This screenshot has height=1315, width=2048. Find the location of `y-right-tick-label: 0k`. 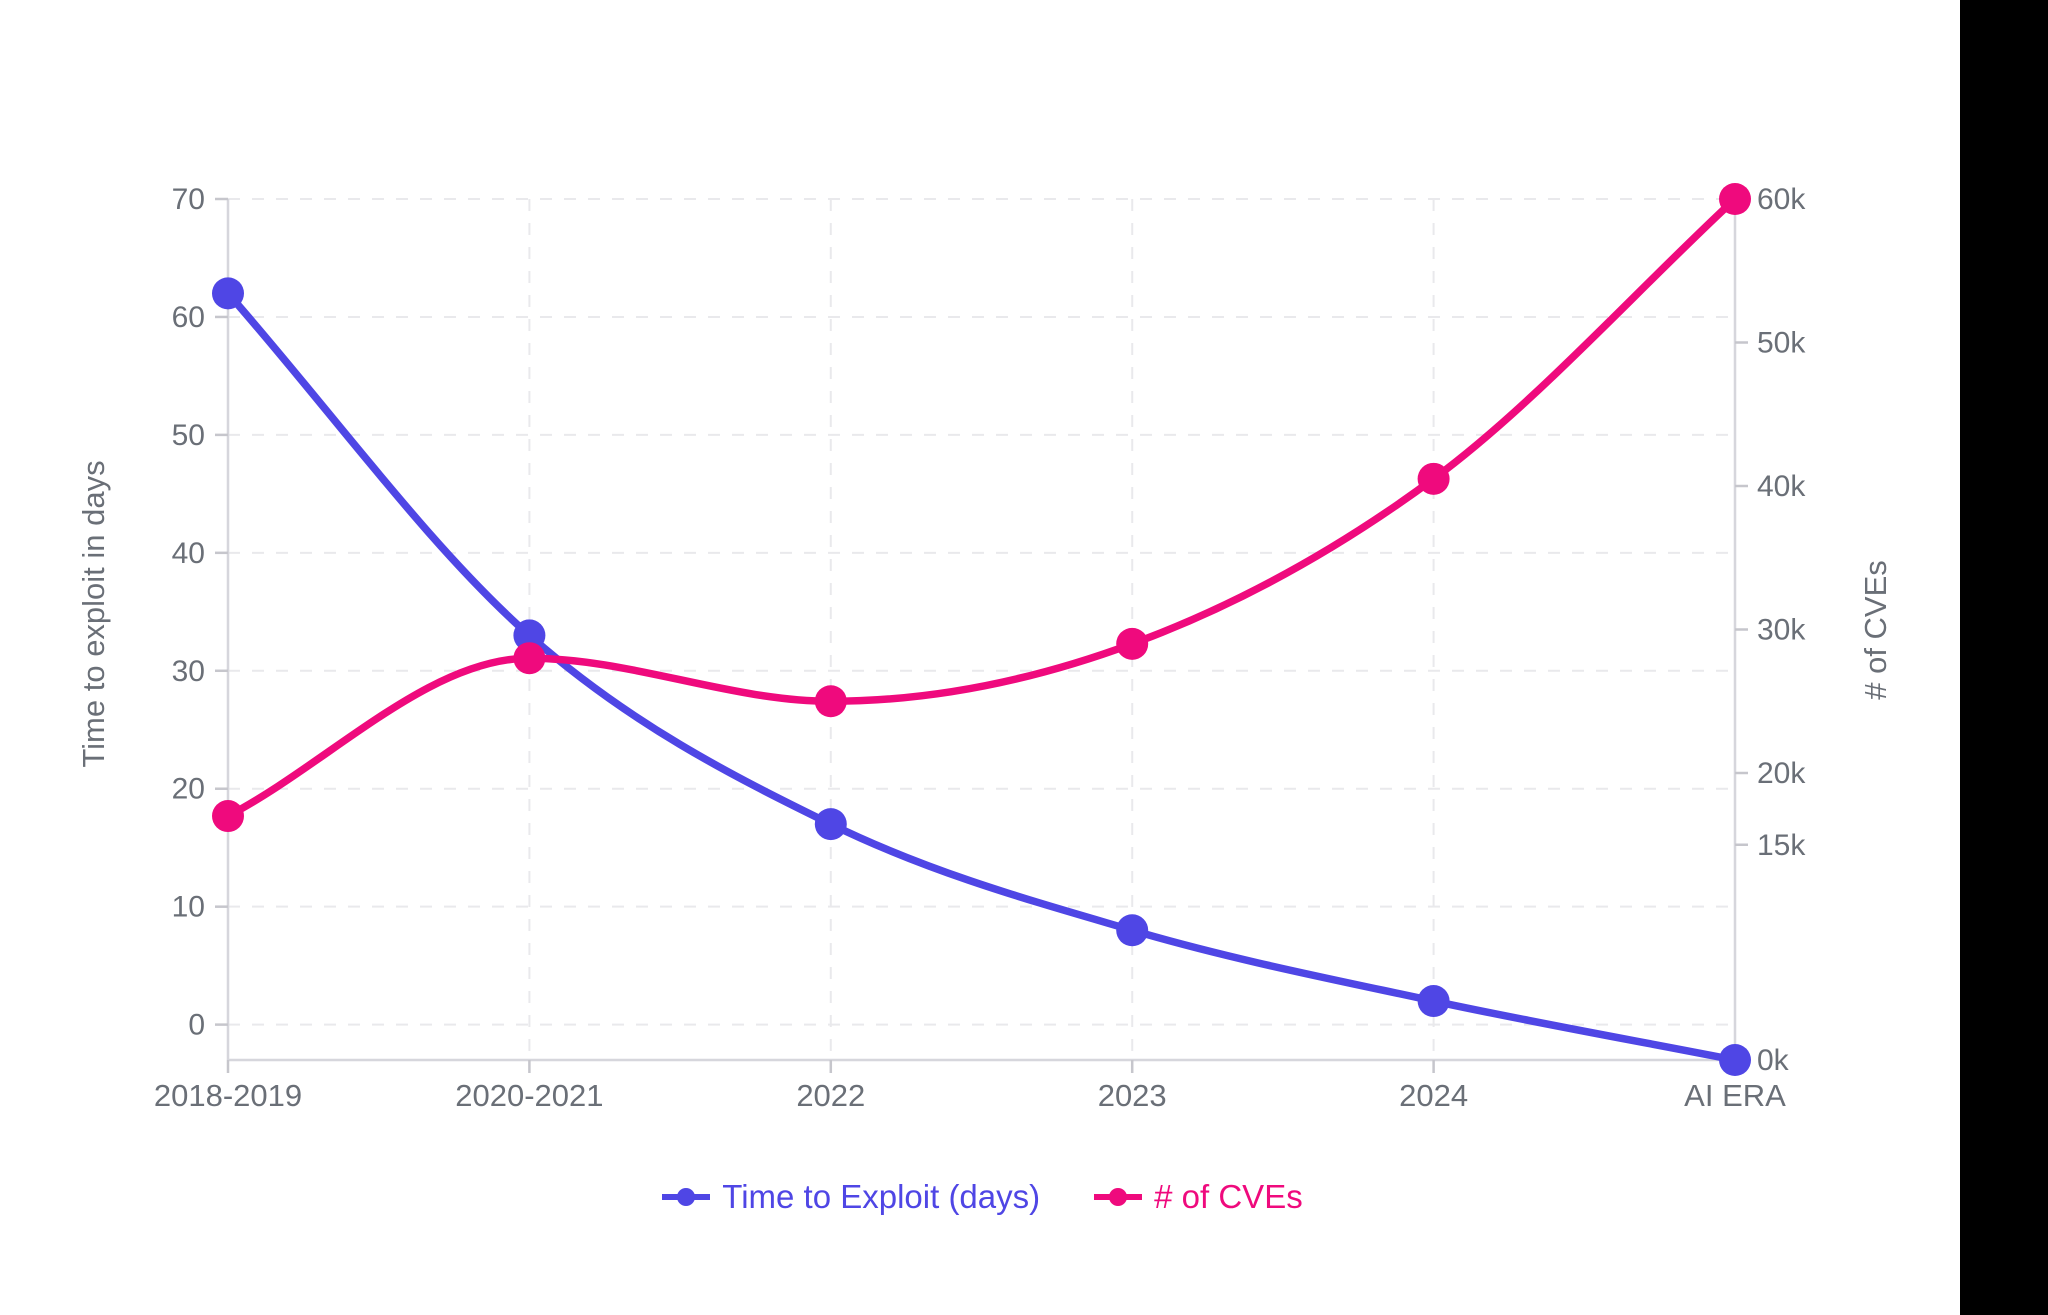

y-right-tick-label: 0k is located at coordinates (1773, 1060).